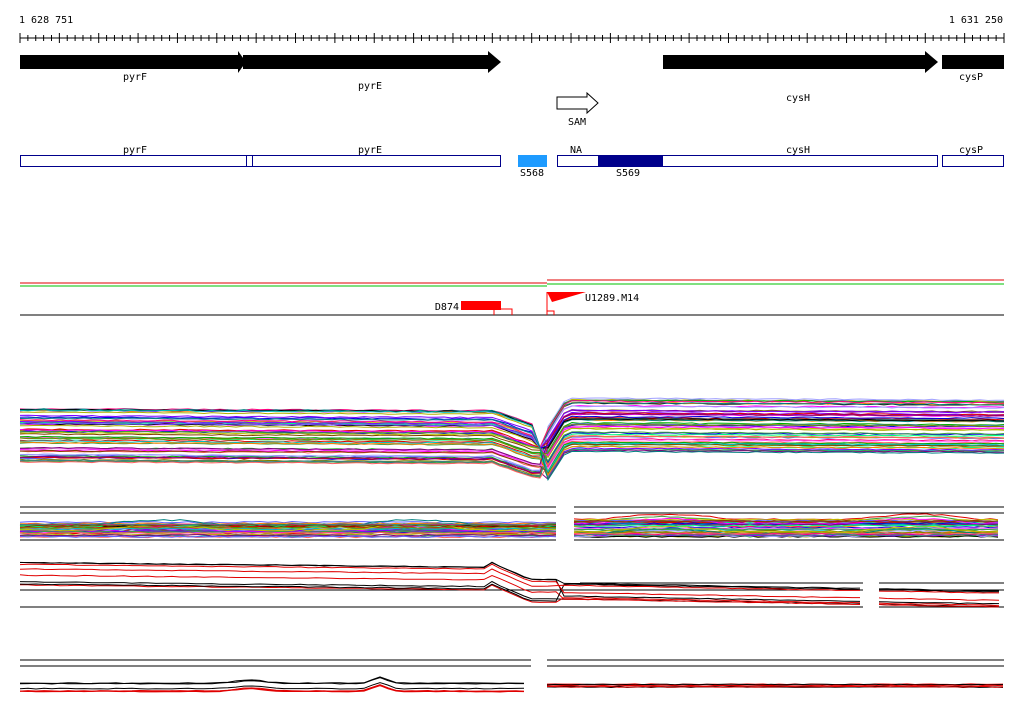 The height and width of the screenshot is (714, 1024). Describe the element at coordinates (628, 173) in the screenshot. I see `segment-label-S569: S569` at that location.